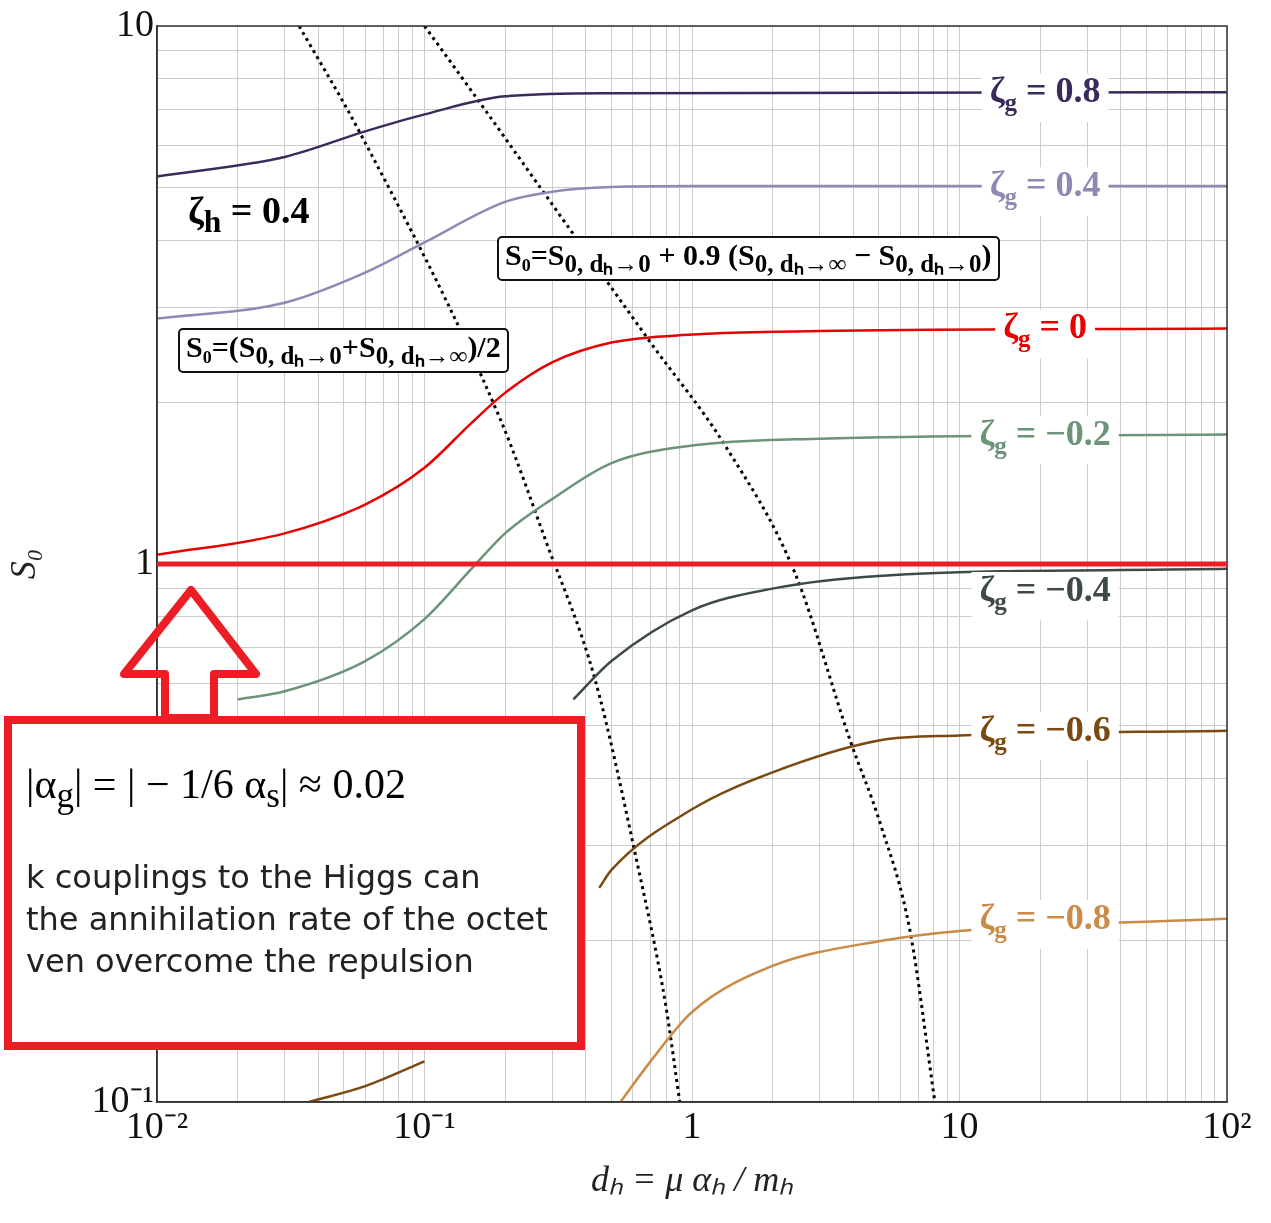 This screenshot has width=1271, height=1223. I want to click on x-tick-label: 1, so click(692, 1124).